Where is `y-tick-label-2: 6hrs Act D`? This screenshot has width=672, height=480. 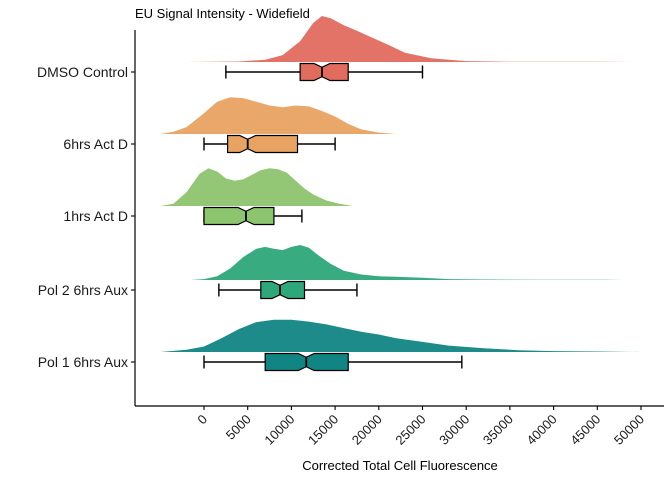 y-tick-label-2: 6hrs Act D is located at coordinates (95, 144).